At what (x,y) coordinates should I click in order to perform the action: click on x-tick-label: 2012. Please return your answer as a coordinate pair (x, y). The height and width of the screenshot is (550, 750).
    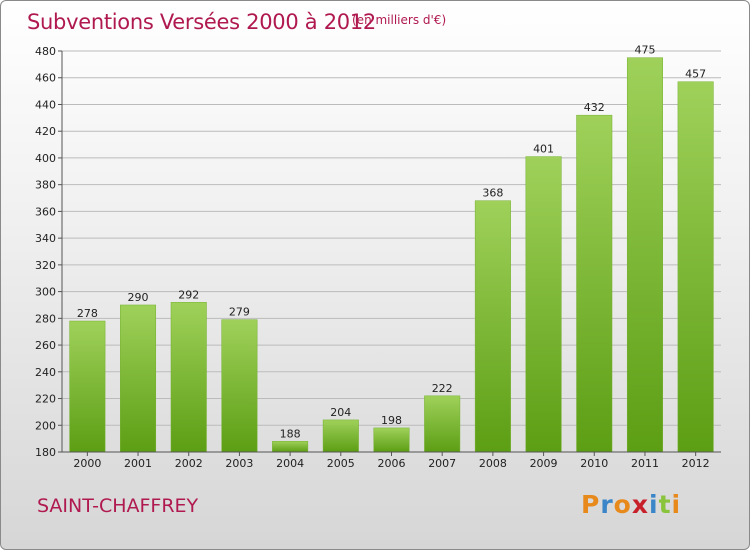
    Looking at the image, I should click on (696, 463).